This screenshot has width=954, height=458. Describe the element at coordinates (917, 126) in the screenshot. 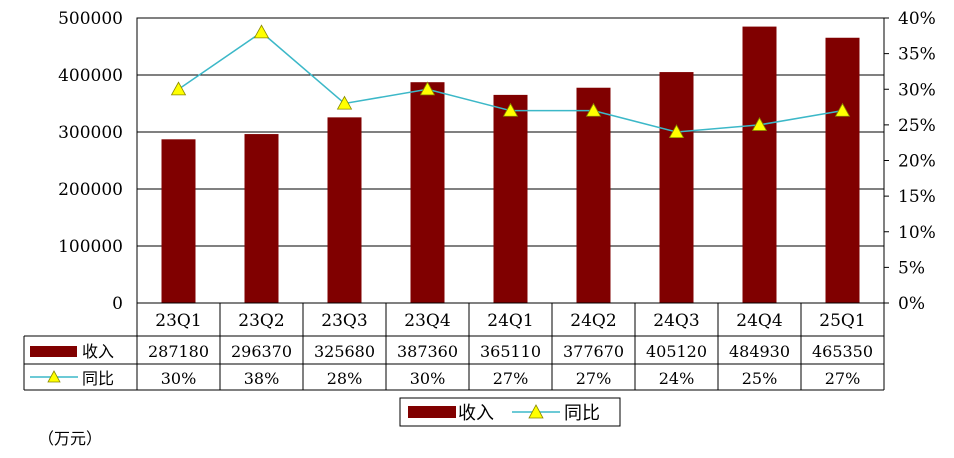

I see `y2-tick-label: 25%` at that location.